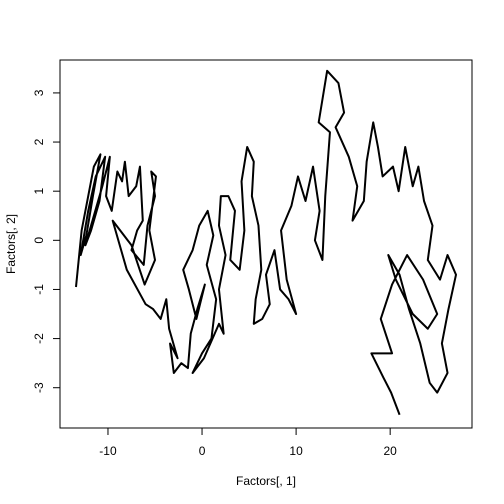  What do you see at coordinates (39, 191) in the screenshot?
I see `y-tick-label: 1` at bounding box center [39, 191].